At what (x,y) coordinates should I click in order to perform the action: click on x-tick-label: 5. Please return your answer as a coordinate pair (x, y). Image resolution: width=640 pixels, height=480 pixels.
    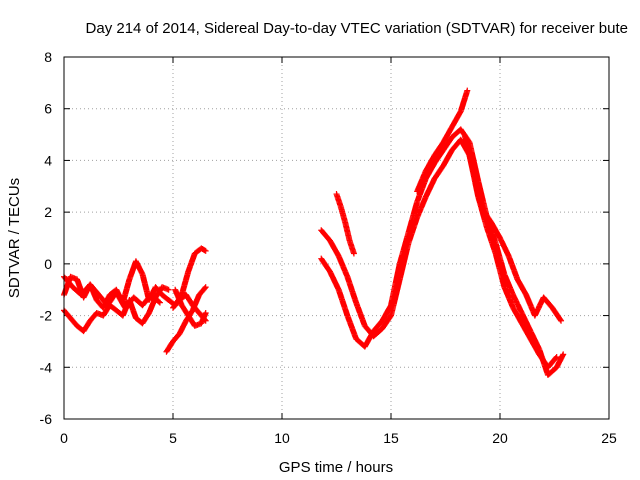
    Looking at the image, I should click on (173, 438).